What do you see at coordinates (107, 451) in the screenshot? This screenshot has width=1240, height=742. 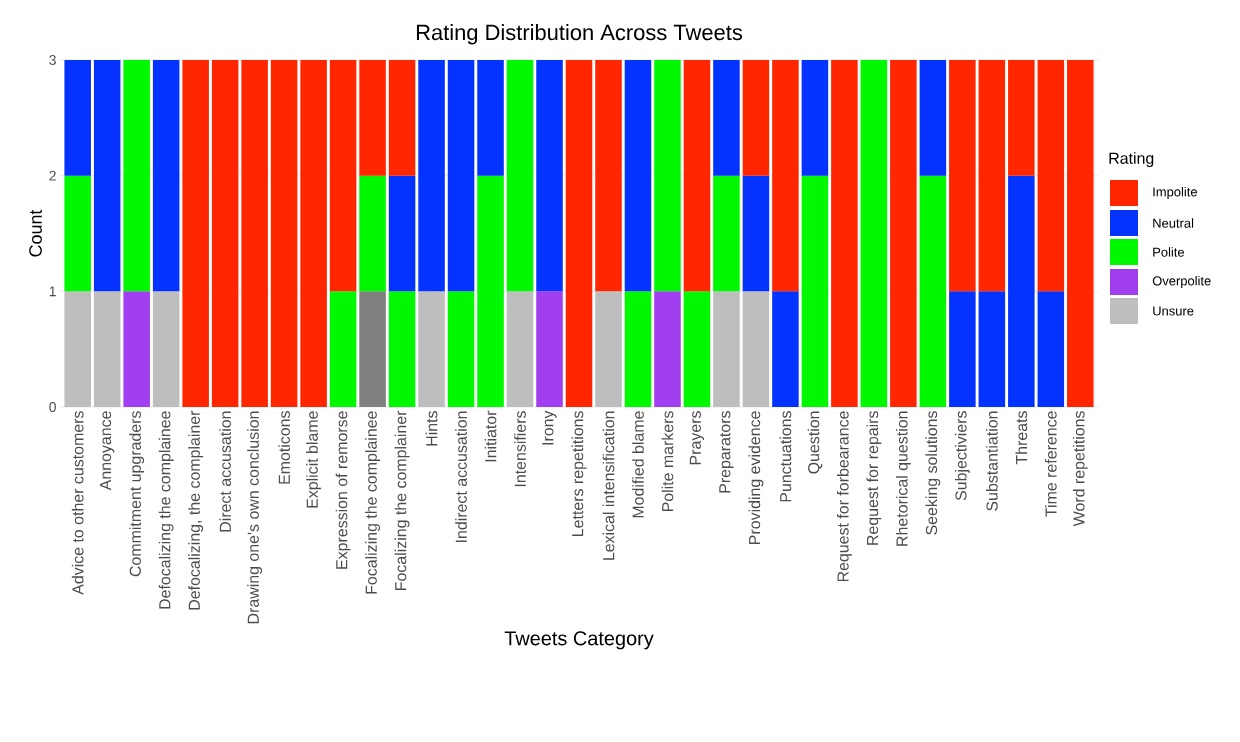 I see `x-tick-label: Annoyance` at bounding box center [107, 451].